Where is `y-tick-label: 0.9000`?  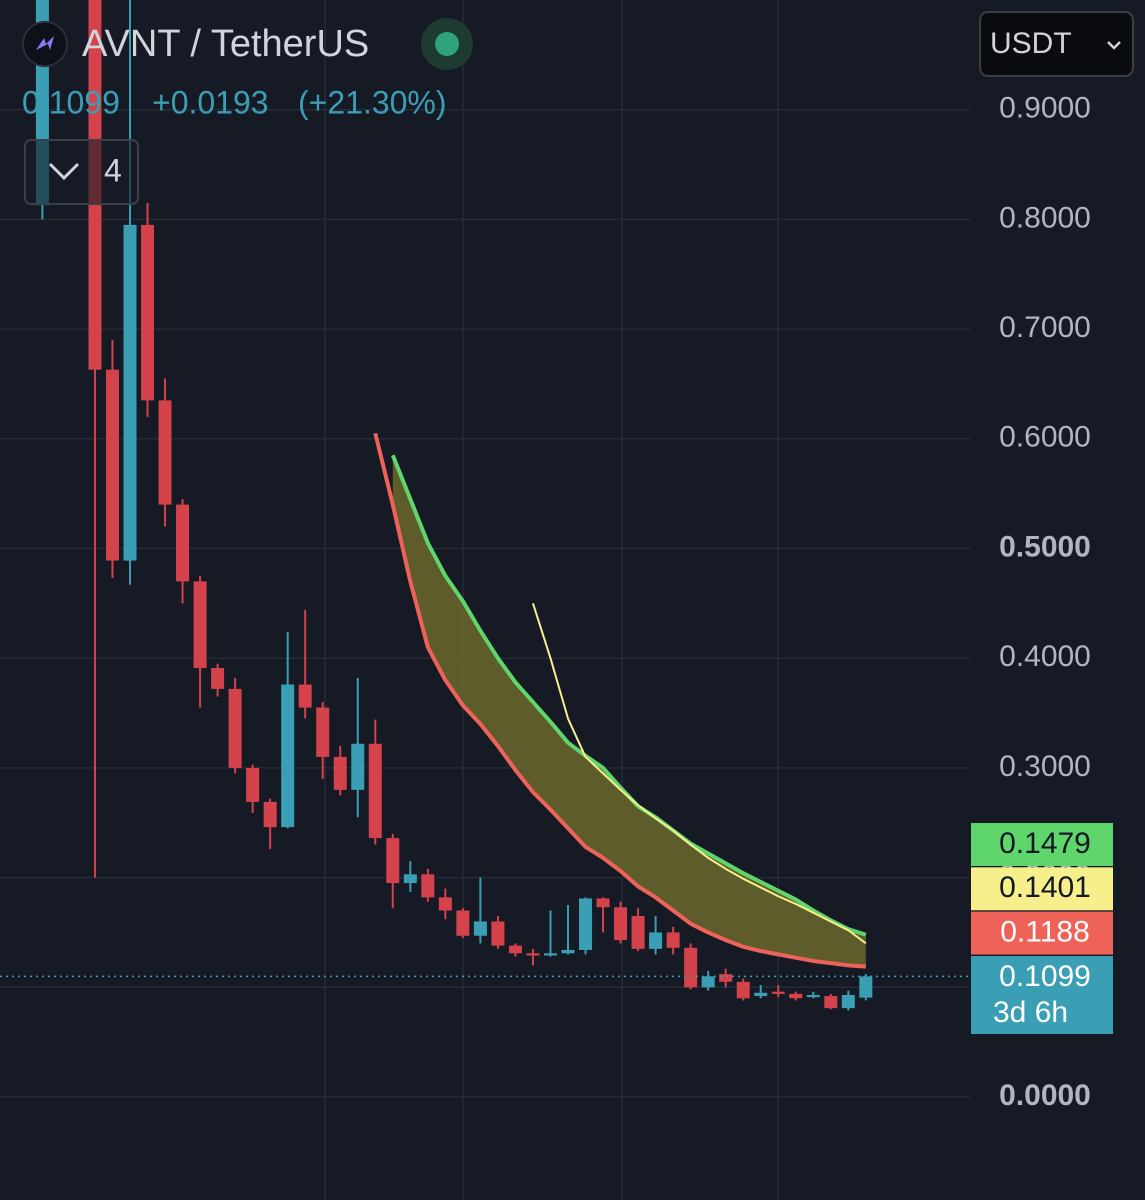 y-tick-label: 0.9000 is located at coordinates (1045, 108).